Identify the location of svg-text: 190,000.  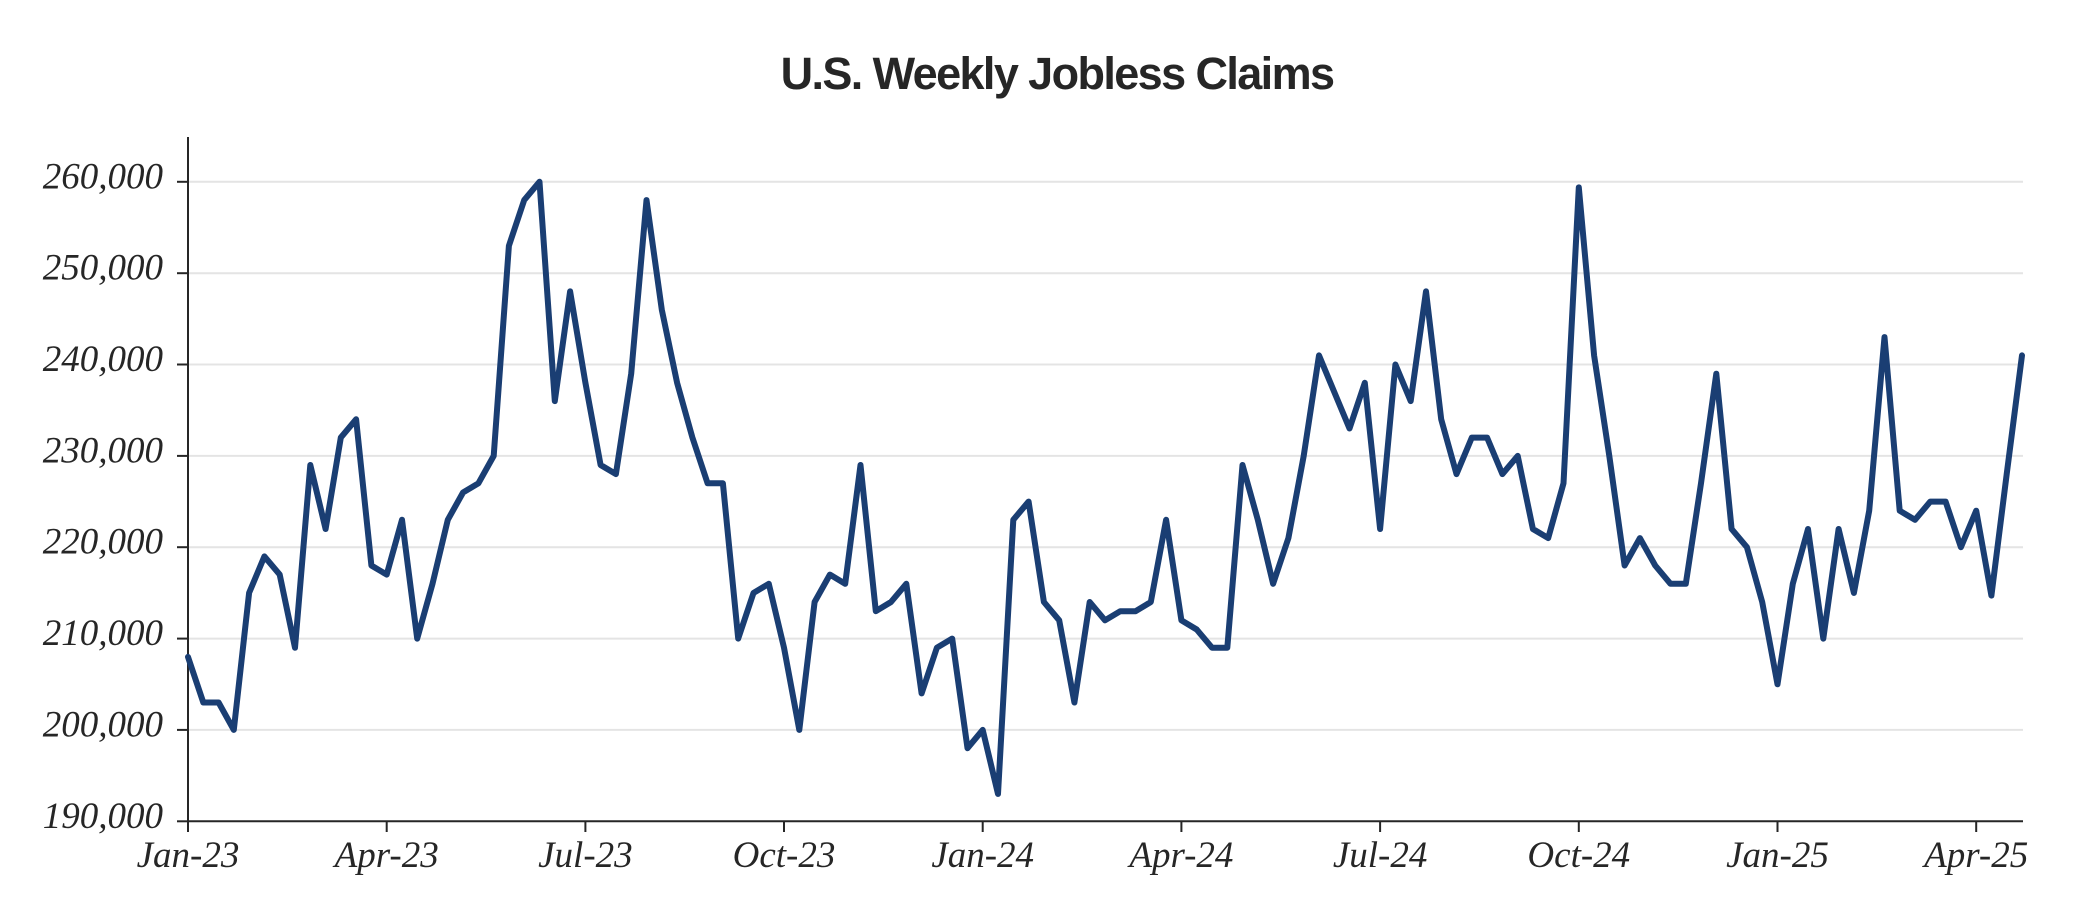
(103, 816).